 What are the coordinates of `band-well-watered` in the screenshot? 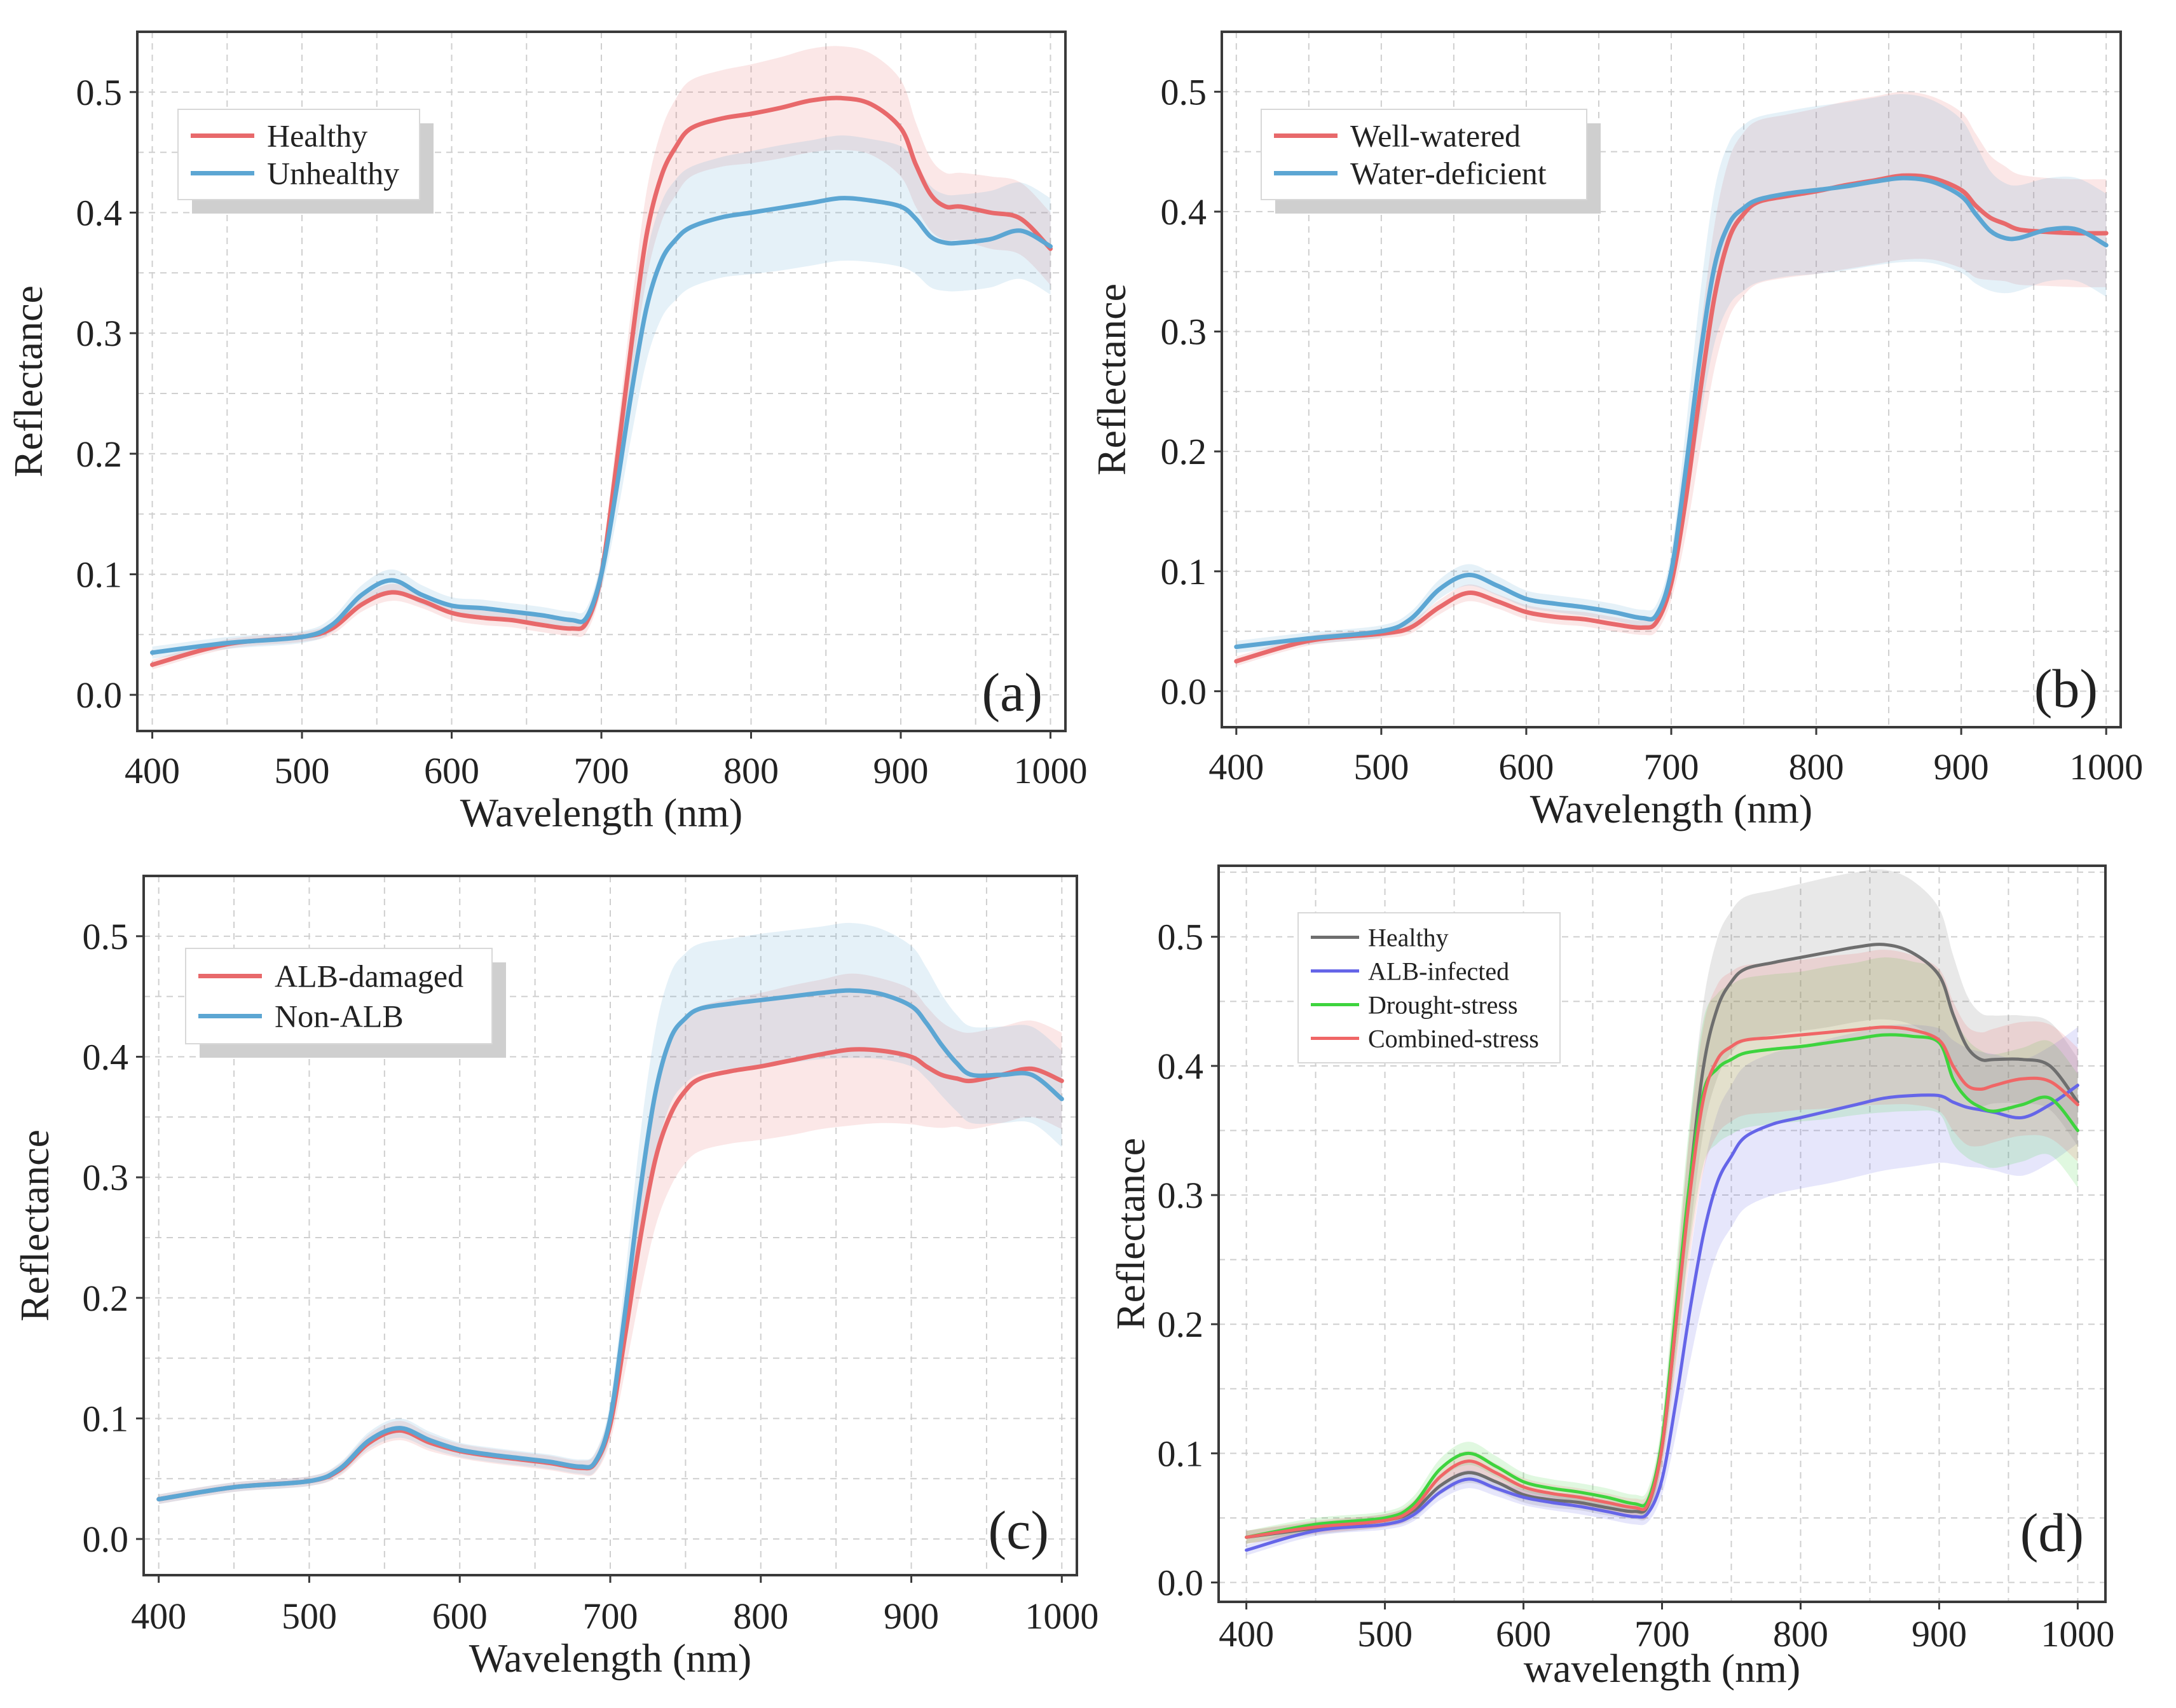 It's located at (1672, 379).